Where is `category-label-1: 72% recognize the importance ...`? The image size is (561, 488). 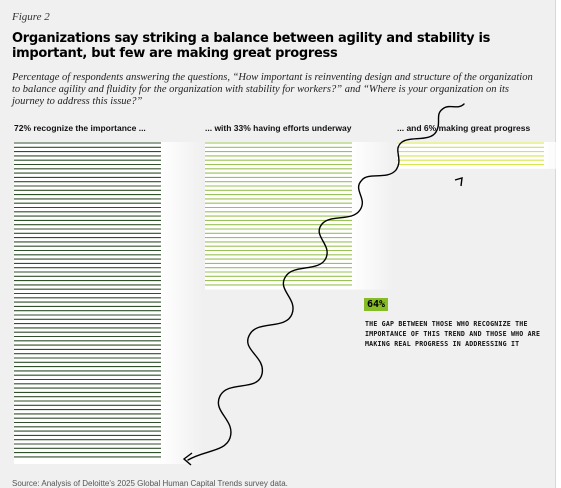 category-label-1: 72% recognize the importance ... is located at coordinates (80, 128).